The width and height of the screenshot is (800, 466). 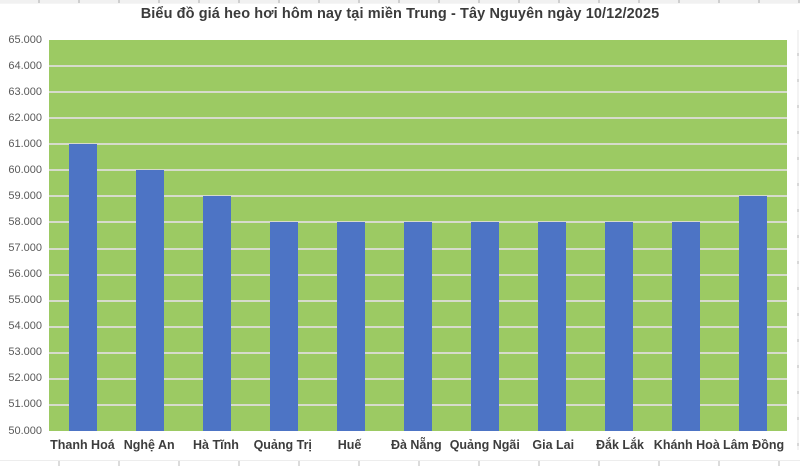 What do you see at coordinates (25, 274) in the screenshot?
I see `y-tick-label: 56.000` at bounding box center [25, 274].